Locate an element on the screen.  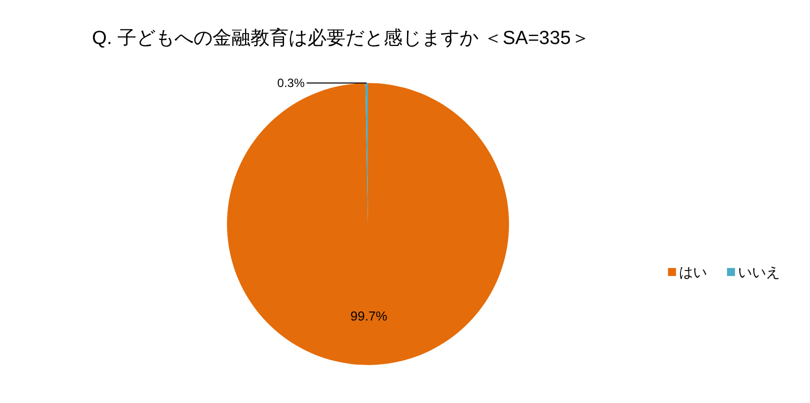
data-label: 99.7% is located at coordinates (369, 316).